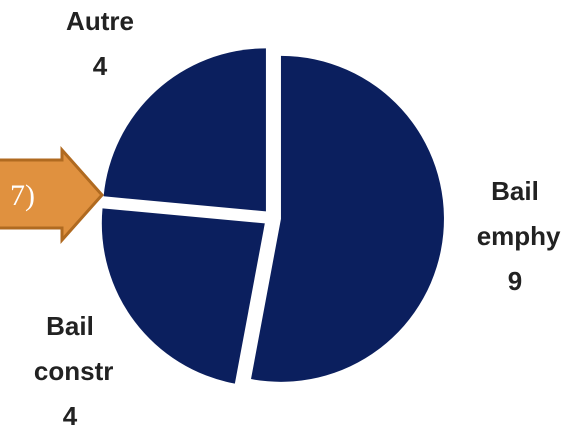  Describe the element at coordinates (22, 195) in the screenshot. I see `annotation: 7)` at that location.